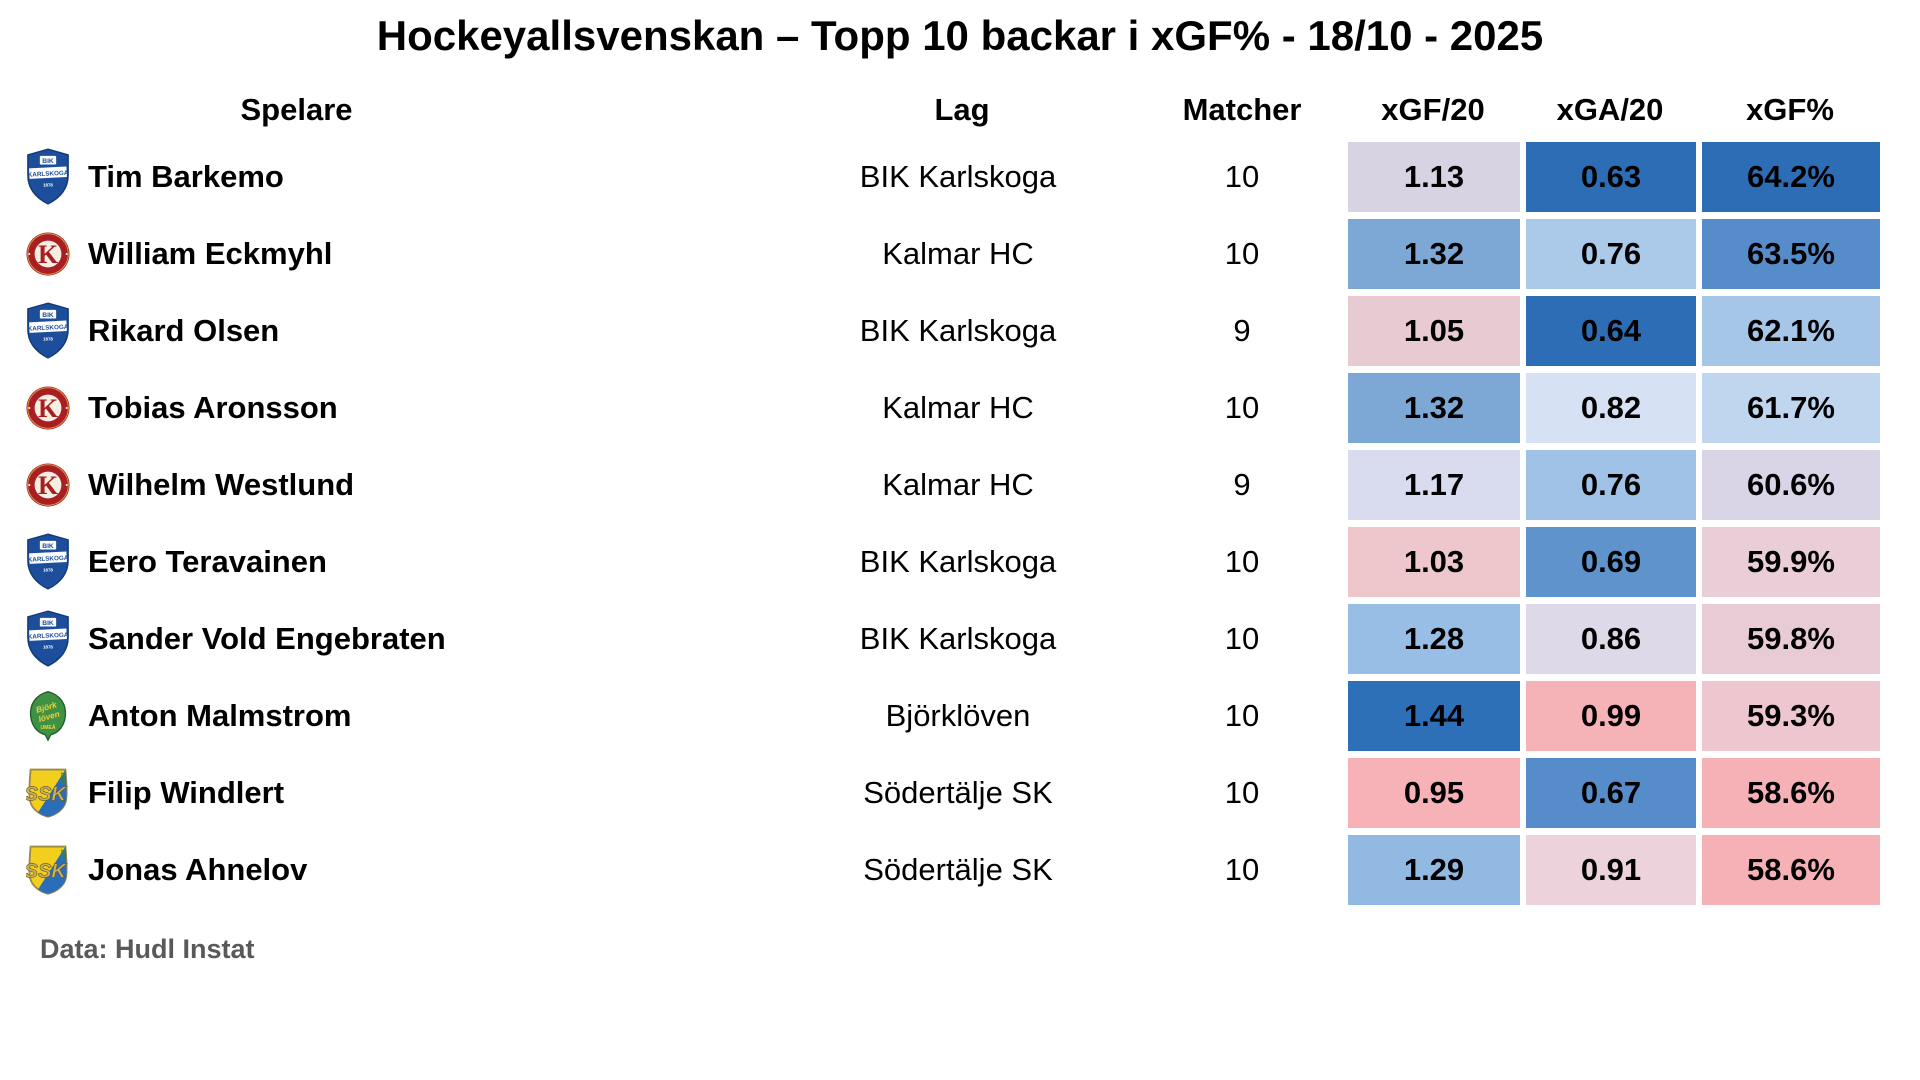  Describe the element at coordinates (1611, 176) in the screenshot. I see `xga20-cell: 0.63` at that location.